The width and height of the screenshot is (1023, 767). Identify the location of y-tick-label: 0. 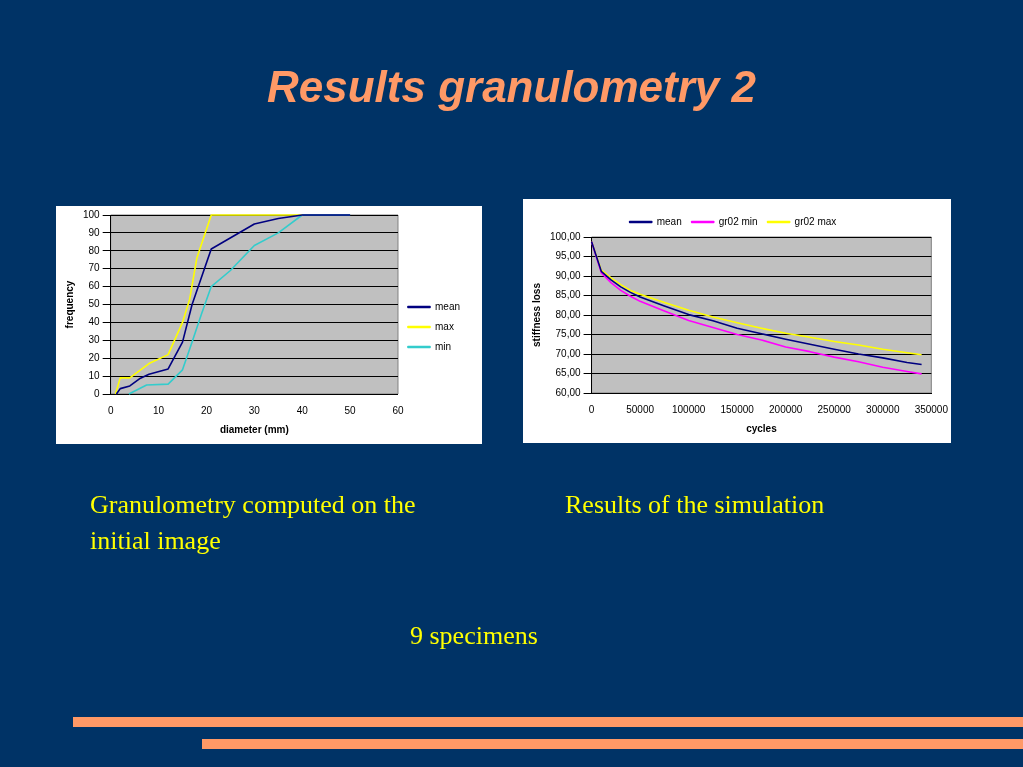
(97, 393).